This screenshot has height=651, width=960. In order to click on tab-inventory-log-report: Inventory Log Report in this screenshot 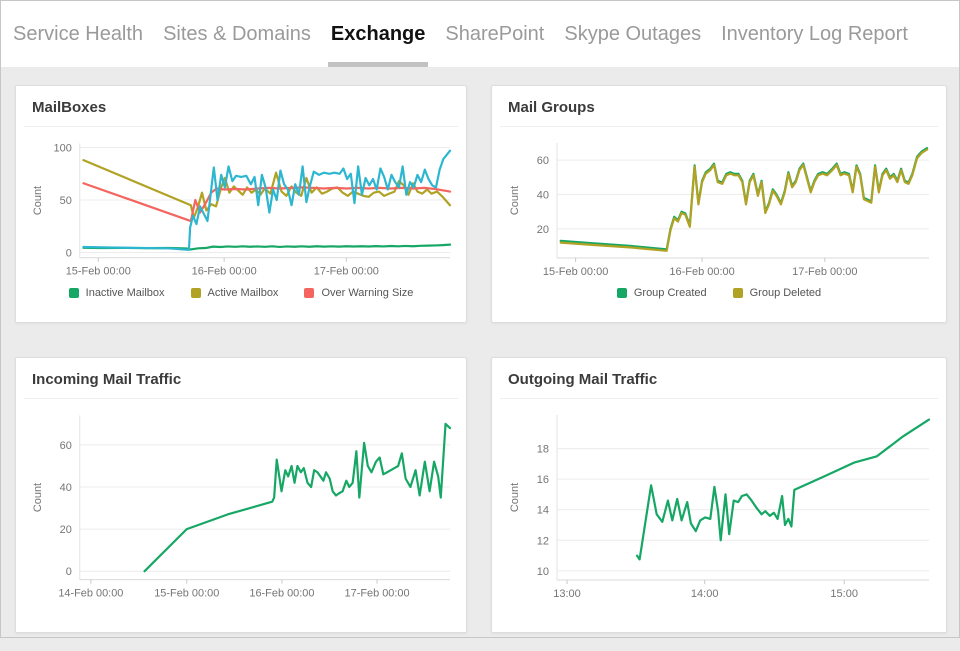, I will do `click(814, 33)`.